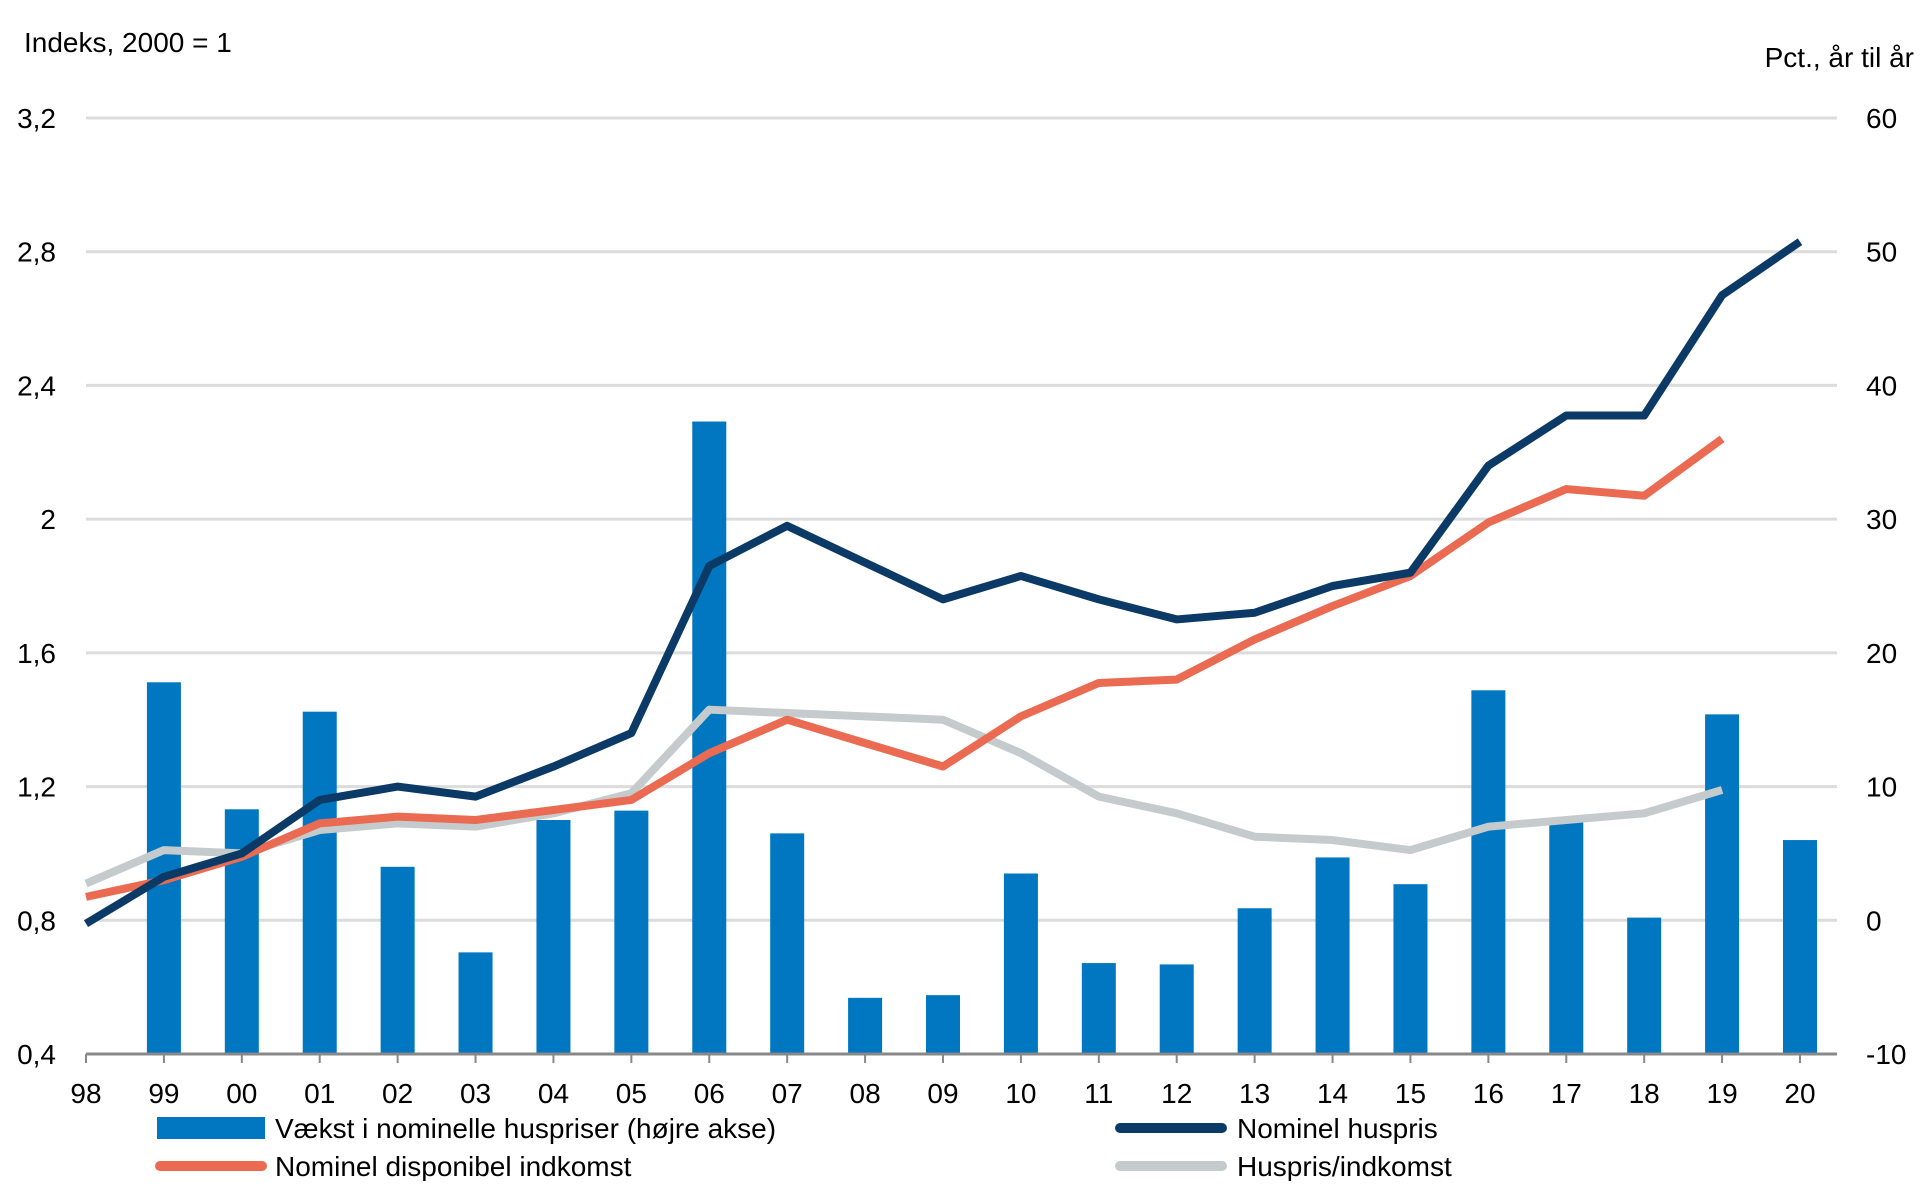  Describe the element at coordinates (1020, 1093) in the screenshot. I see `x-tick-label: 10` at that location.